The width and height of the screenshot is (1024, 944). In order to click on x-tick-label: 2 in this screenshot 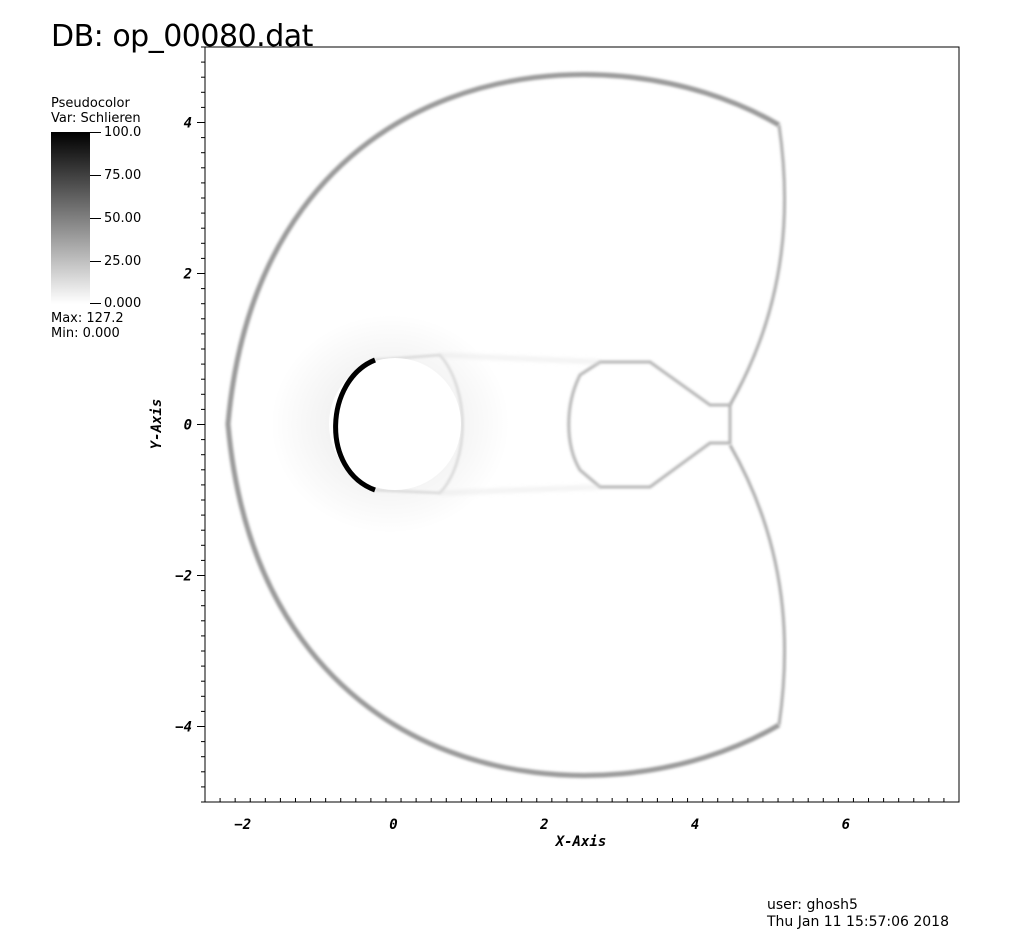, I will do `click(543, 825)`.